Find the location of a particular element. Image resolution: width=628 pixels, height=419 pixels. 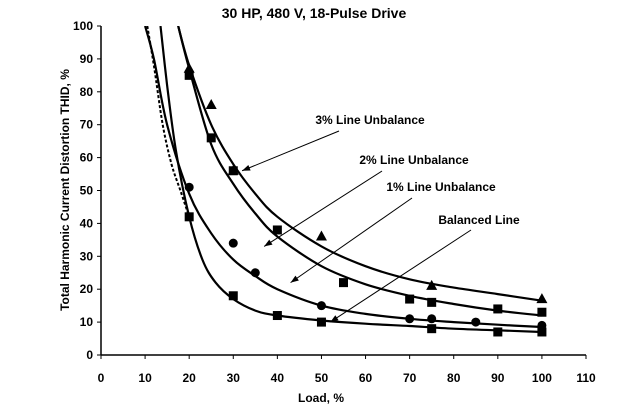

x-tick-label: 80 is located at coordinates (454, 378).